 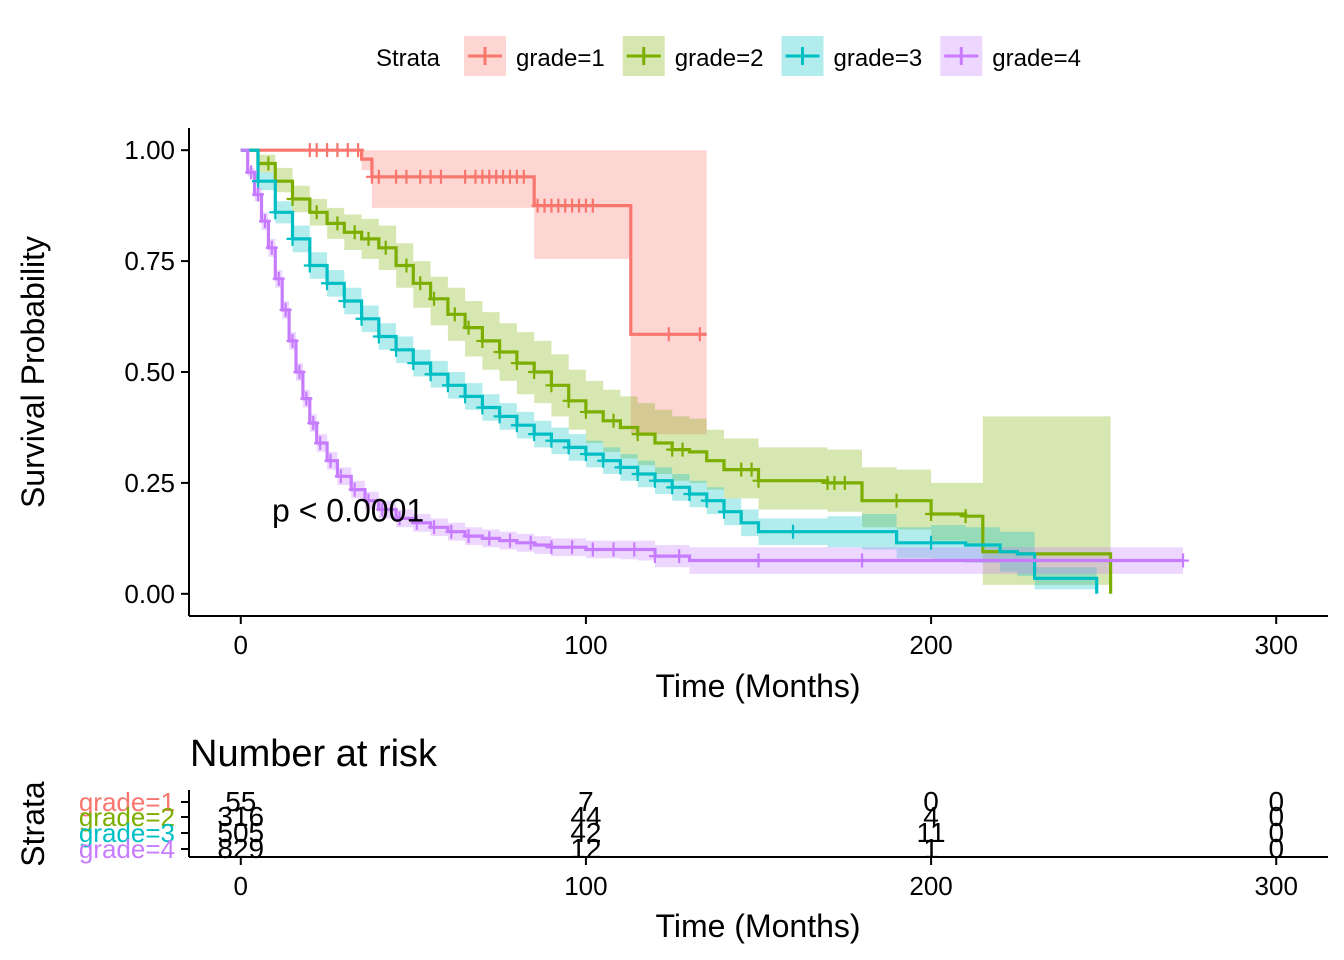 What do you see at coordinates (643, 56) in the screenshot?
I see `legend-key-symbol` at bounding box center [643, 56].